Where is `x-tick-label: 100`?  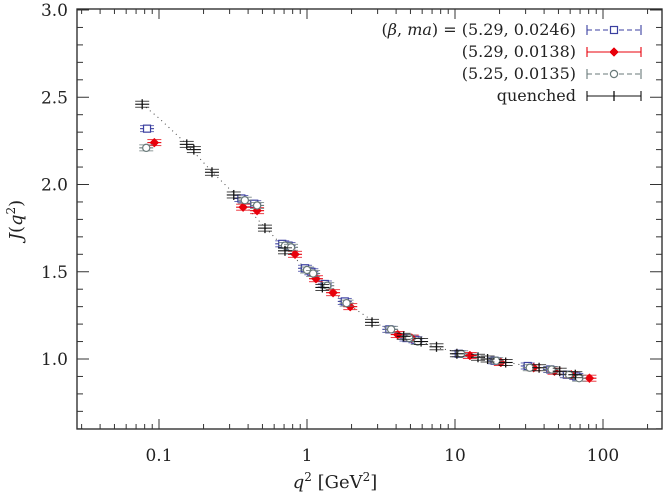 x-tick-label: 100 is located at coordinates (603, 456).